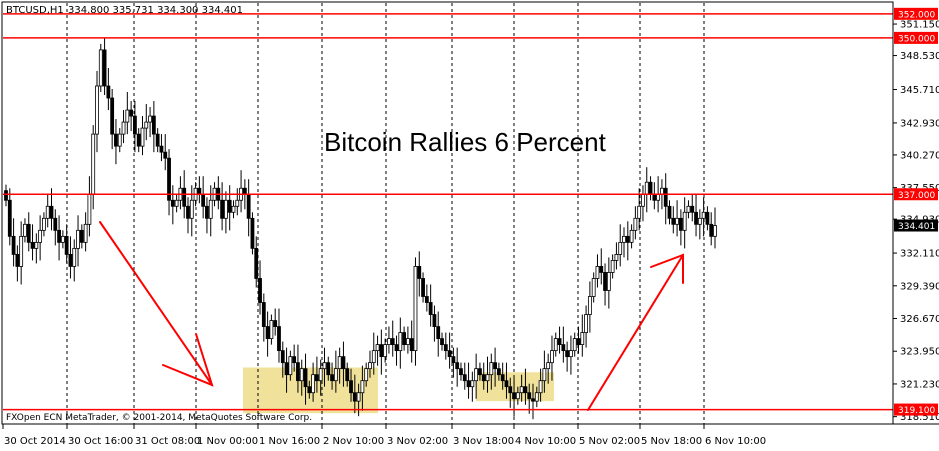 Image resolution: width=939 pixels, height=451 pixels. What do you see at coordinates (417, 441) in the screenshot?
I see `x-tick-label: 3 Nov 02:00` at bounding box center [417, 441].